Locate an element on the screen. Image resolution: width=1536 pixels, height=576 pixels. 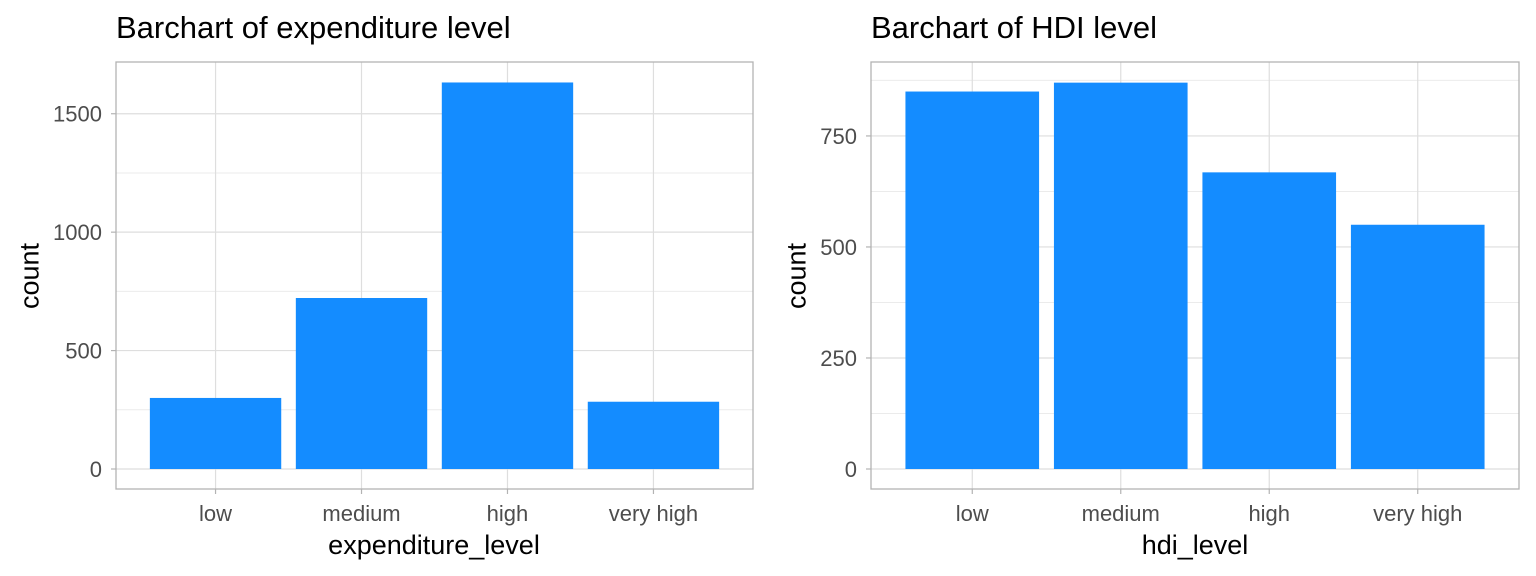
chart-title: Barchart of expenditure level is located at coordinates (313, 27).